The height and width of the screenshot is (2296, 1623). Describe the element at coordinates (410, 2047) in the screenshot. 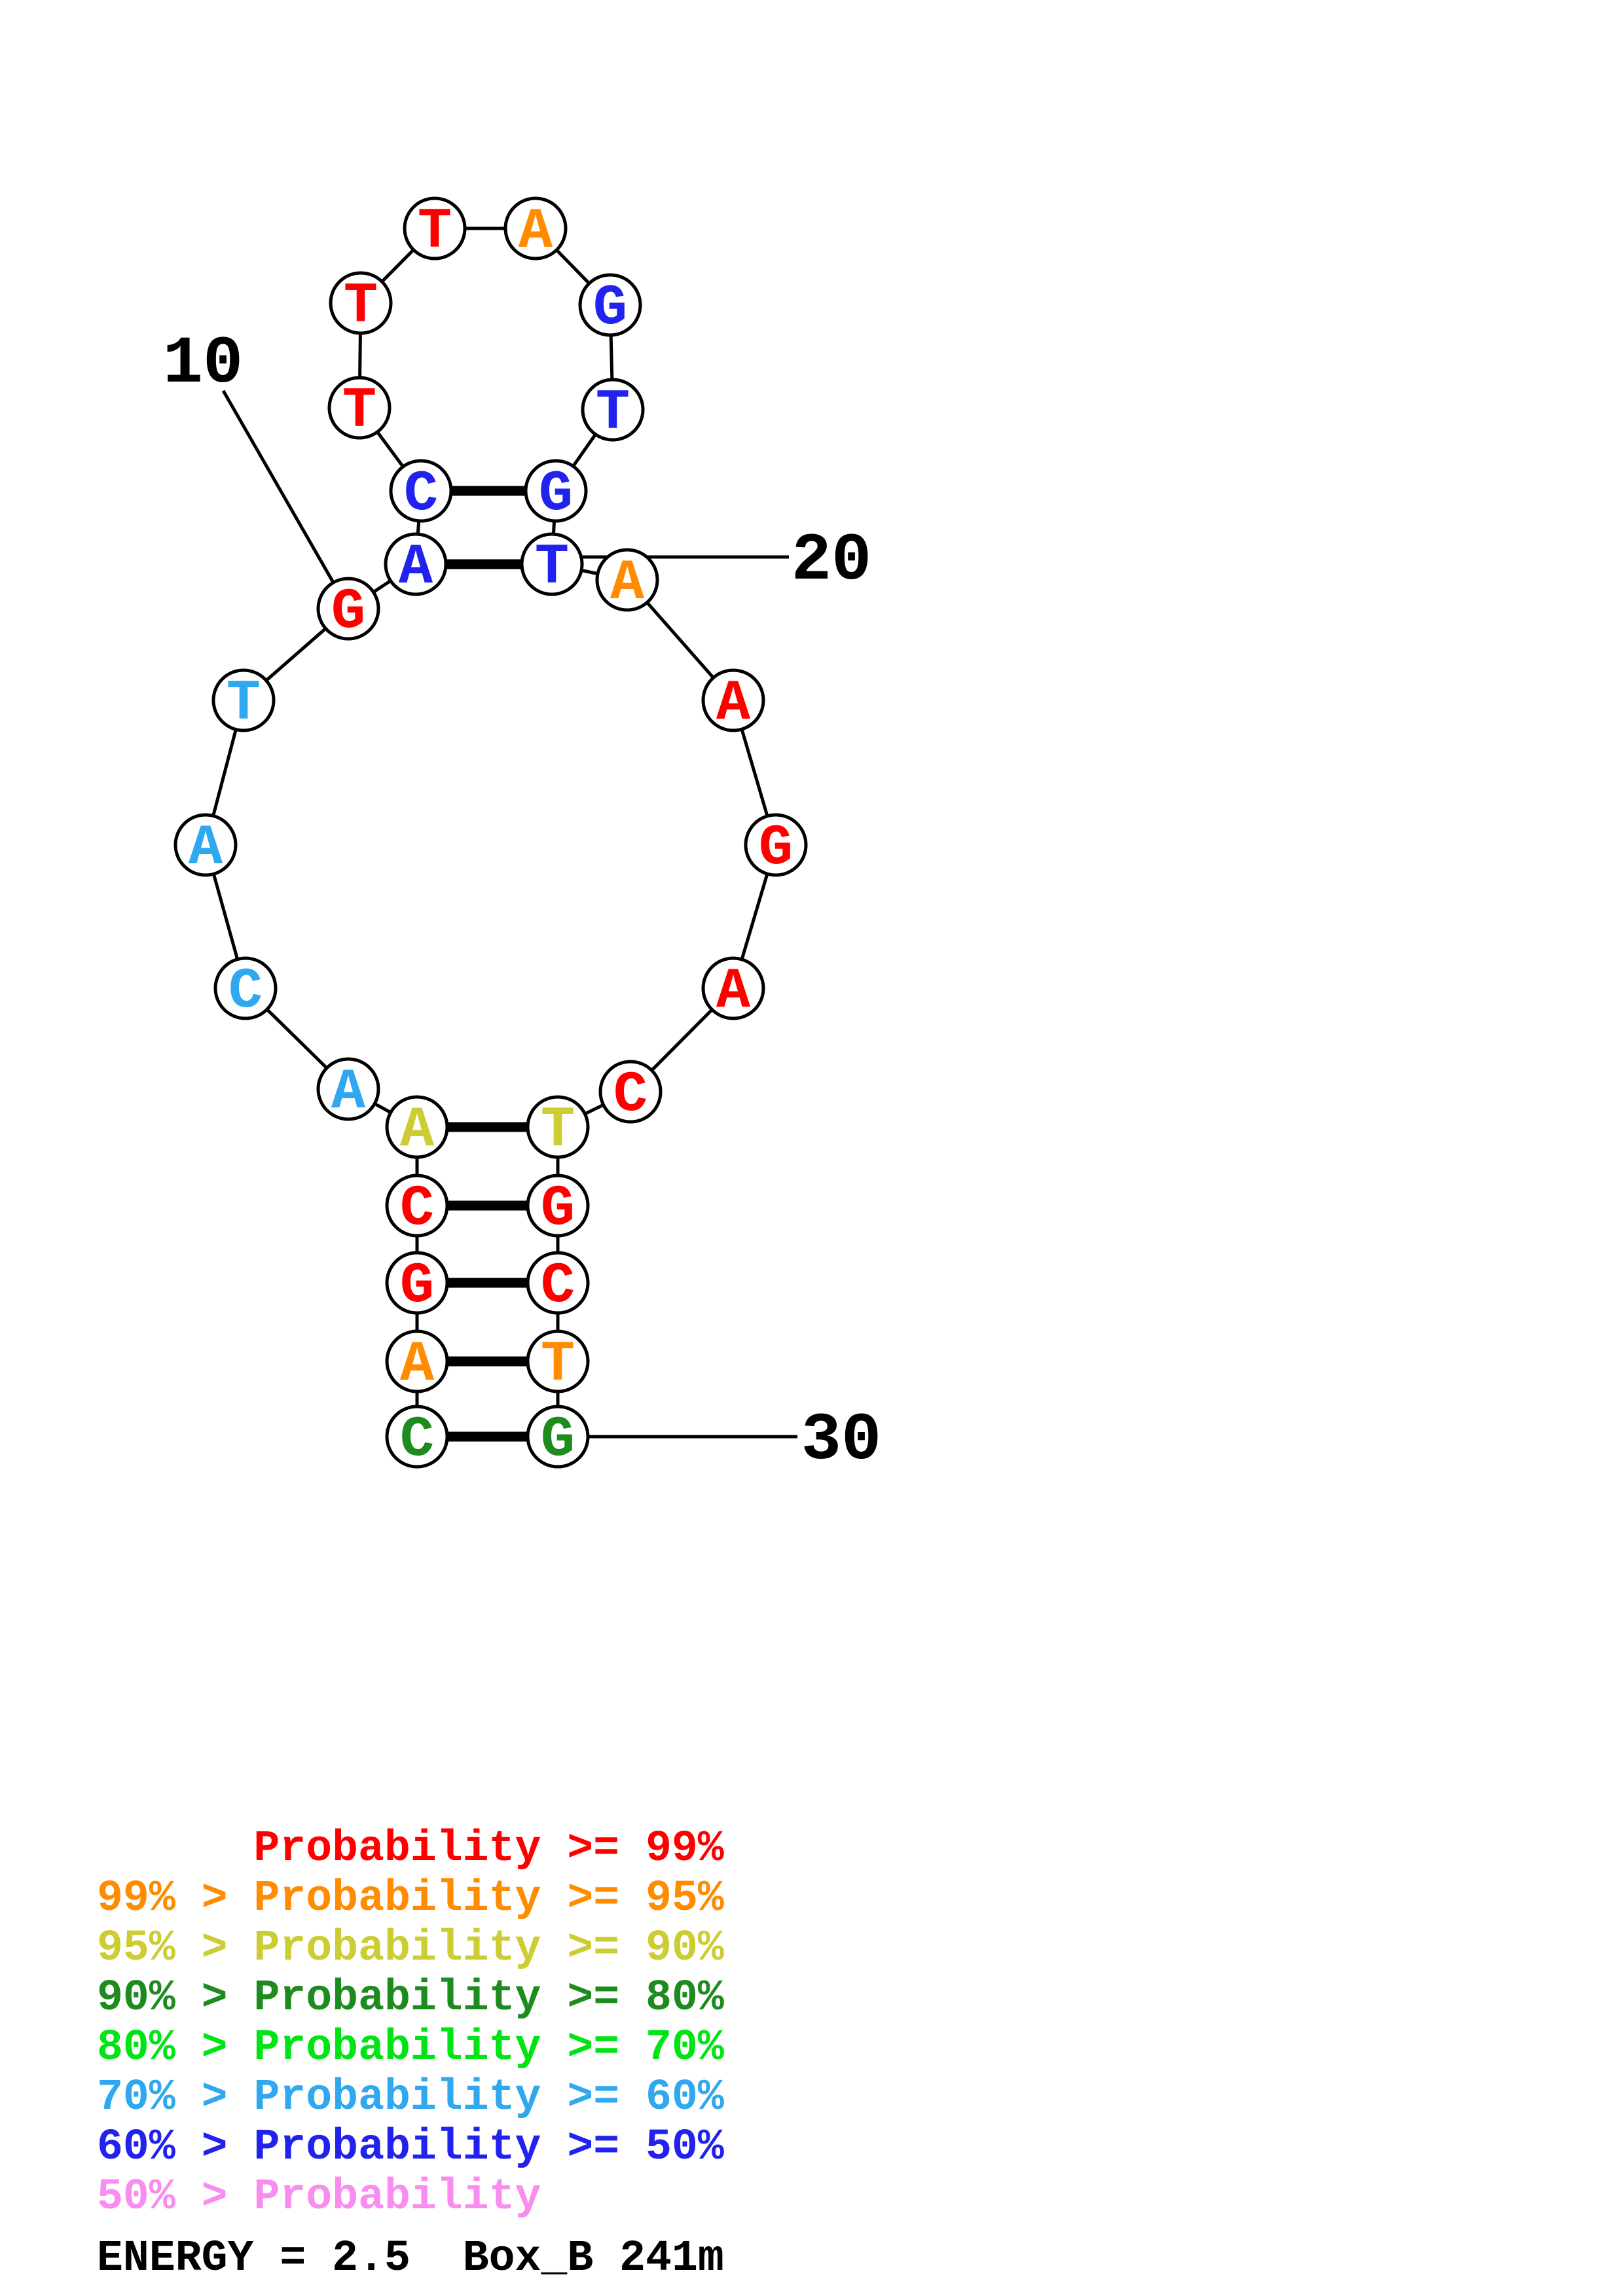

I see `legend-row: 80% > Probability >= 70%` at that location.